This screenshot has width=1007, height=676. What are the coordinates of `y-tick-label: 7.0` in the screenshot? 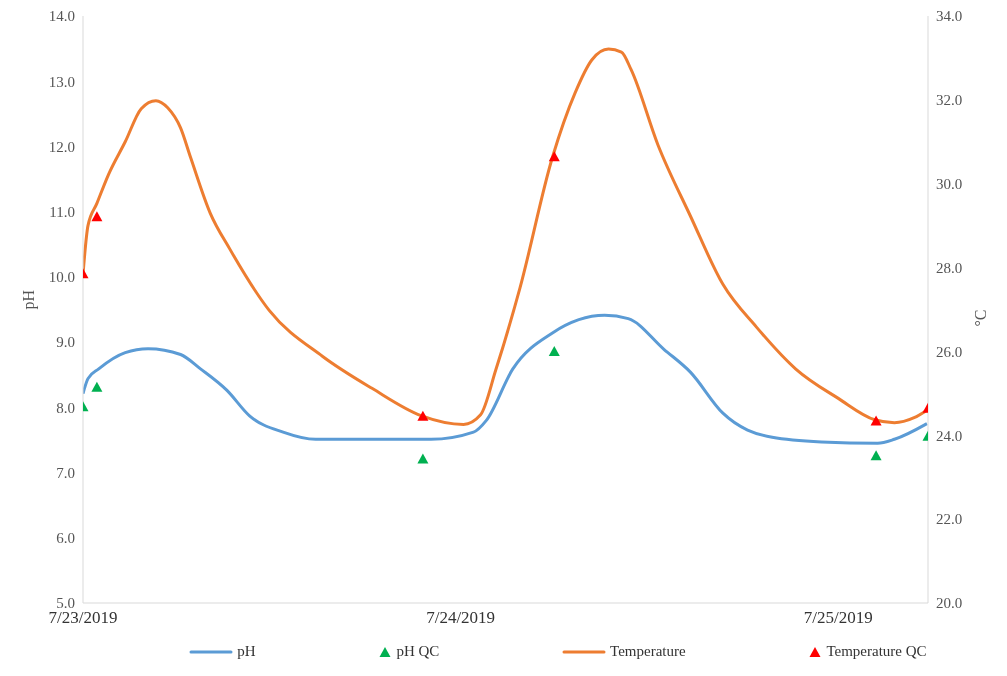 It's located at (65, 472).